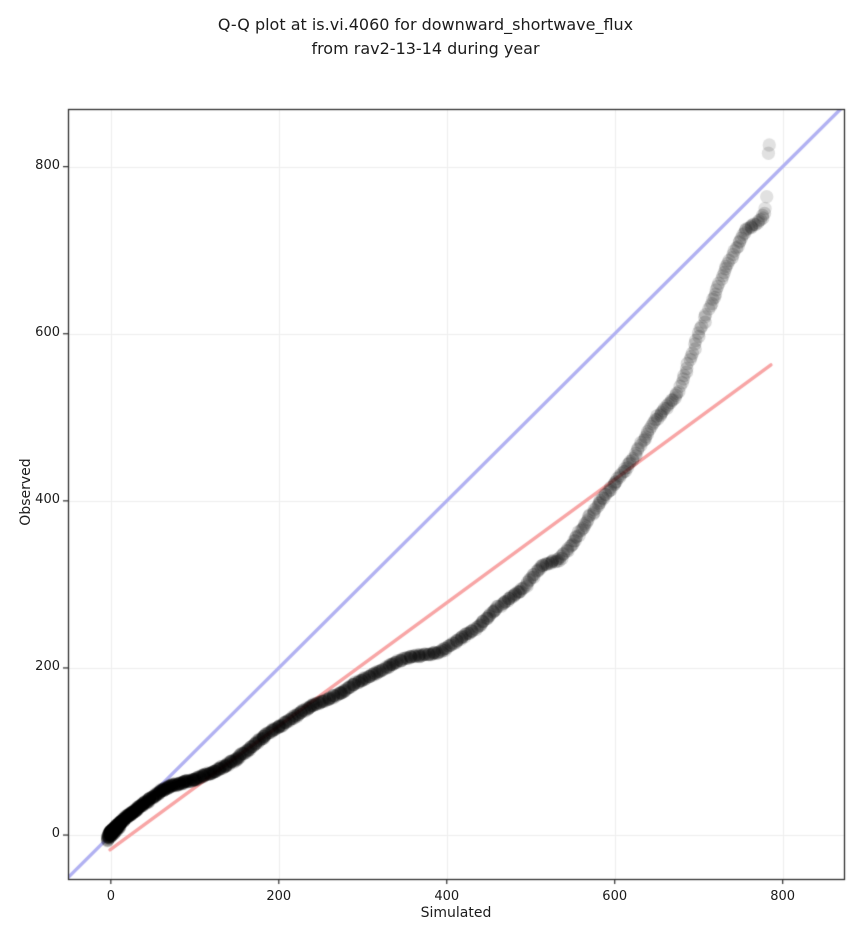  What do you see at coordinates (47, 332) in the screenshot?
I see `y-tick-label: 600` at bounding box center [47, 332].